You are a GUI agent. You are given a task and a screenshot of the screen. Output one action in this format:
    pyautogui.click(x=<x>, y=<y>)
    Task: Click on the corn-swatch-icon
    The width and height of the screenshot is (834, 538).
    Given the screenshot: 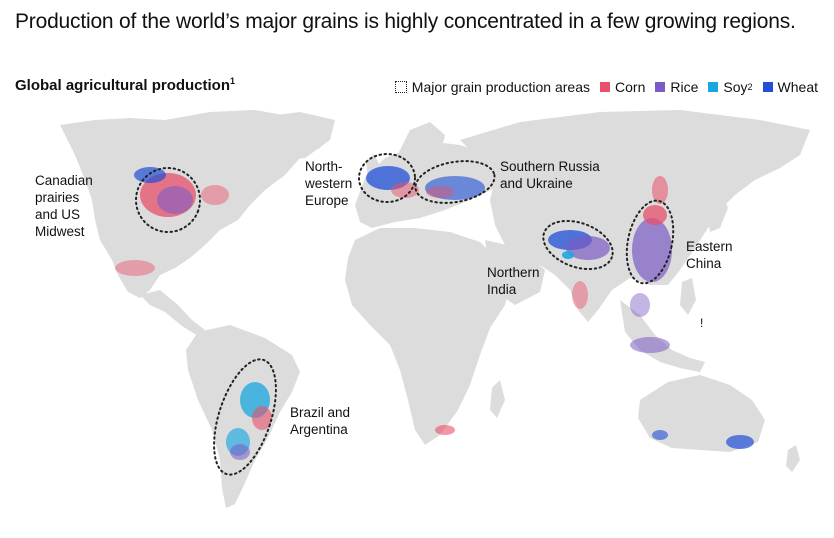 What is the action you would take?
    pyautogui.click(x=605, y=87)
    